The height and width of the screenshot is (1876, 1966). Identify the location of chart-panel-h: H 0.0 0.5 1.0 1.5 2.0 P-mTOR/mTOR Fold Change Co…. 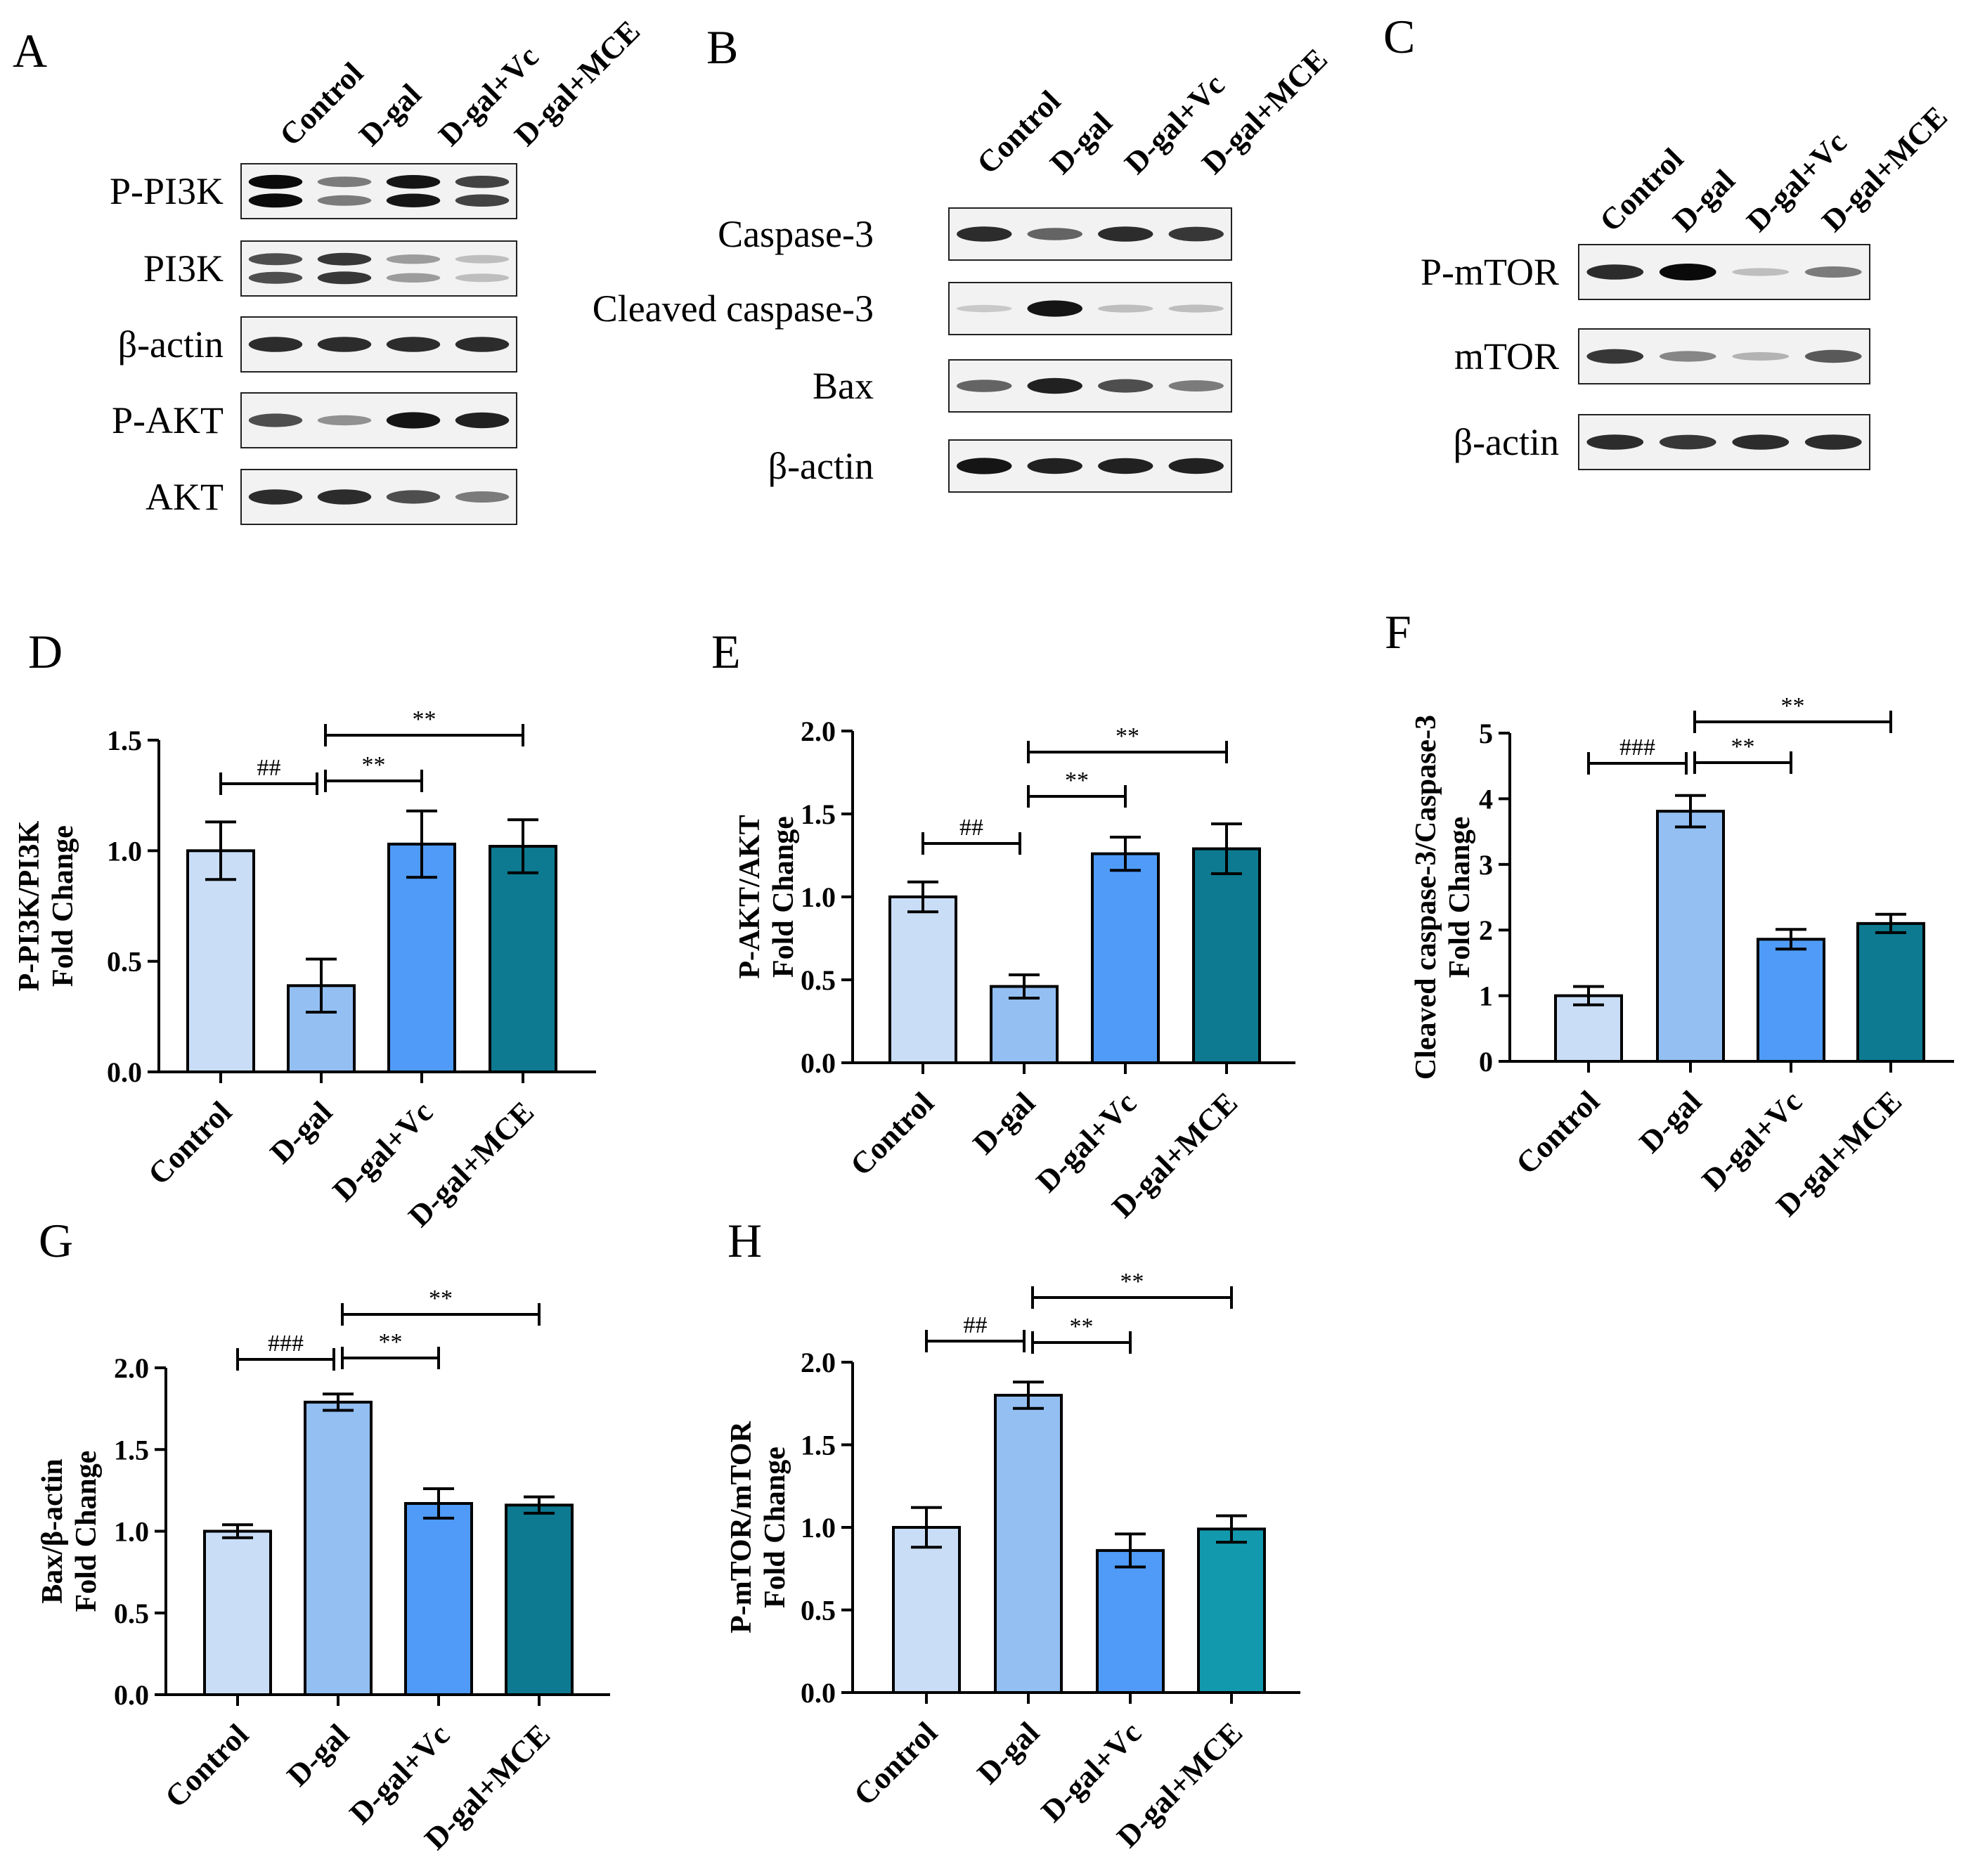
(1012, 1534).